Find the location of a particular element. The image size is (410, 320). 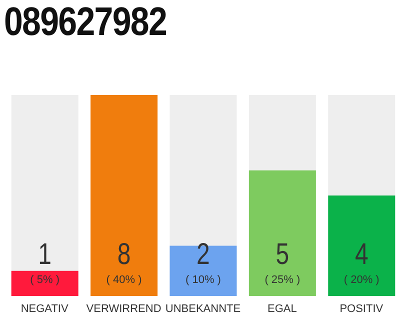

data-label: 5 is located at coordinates (283, 253).